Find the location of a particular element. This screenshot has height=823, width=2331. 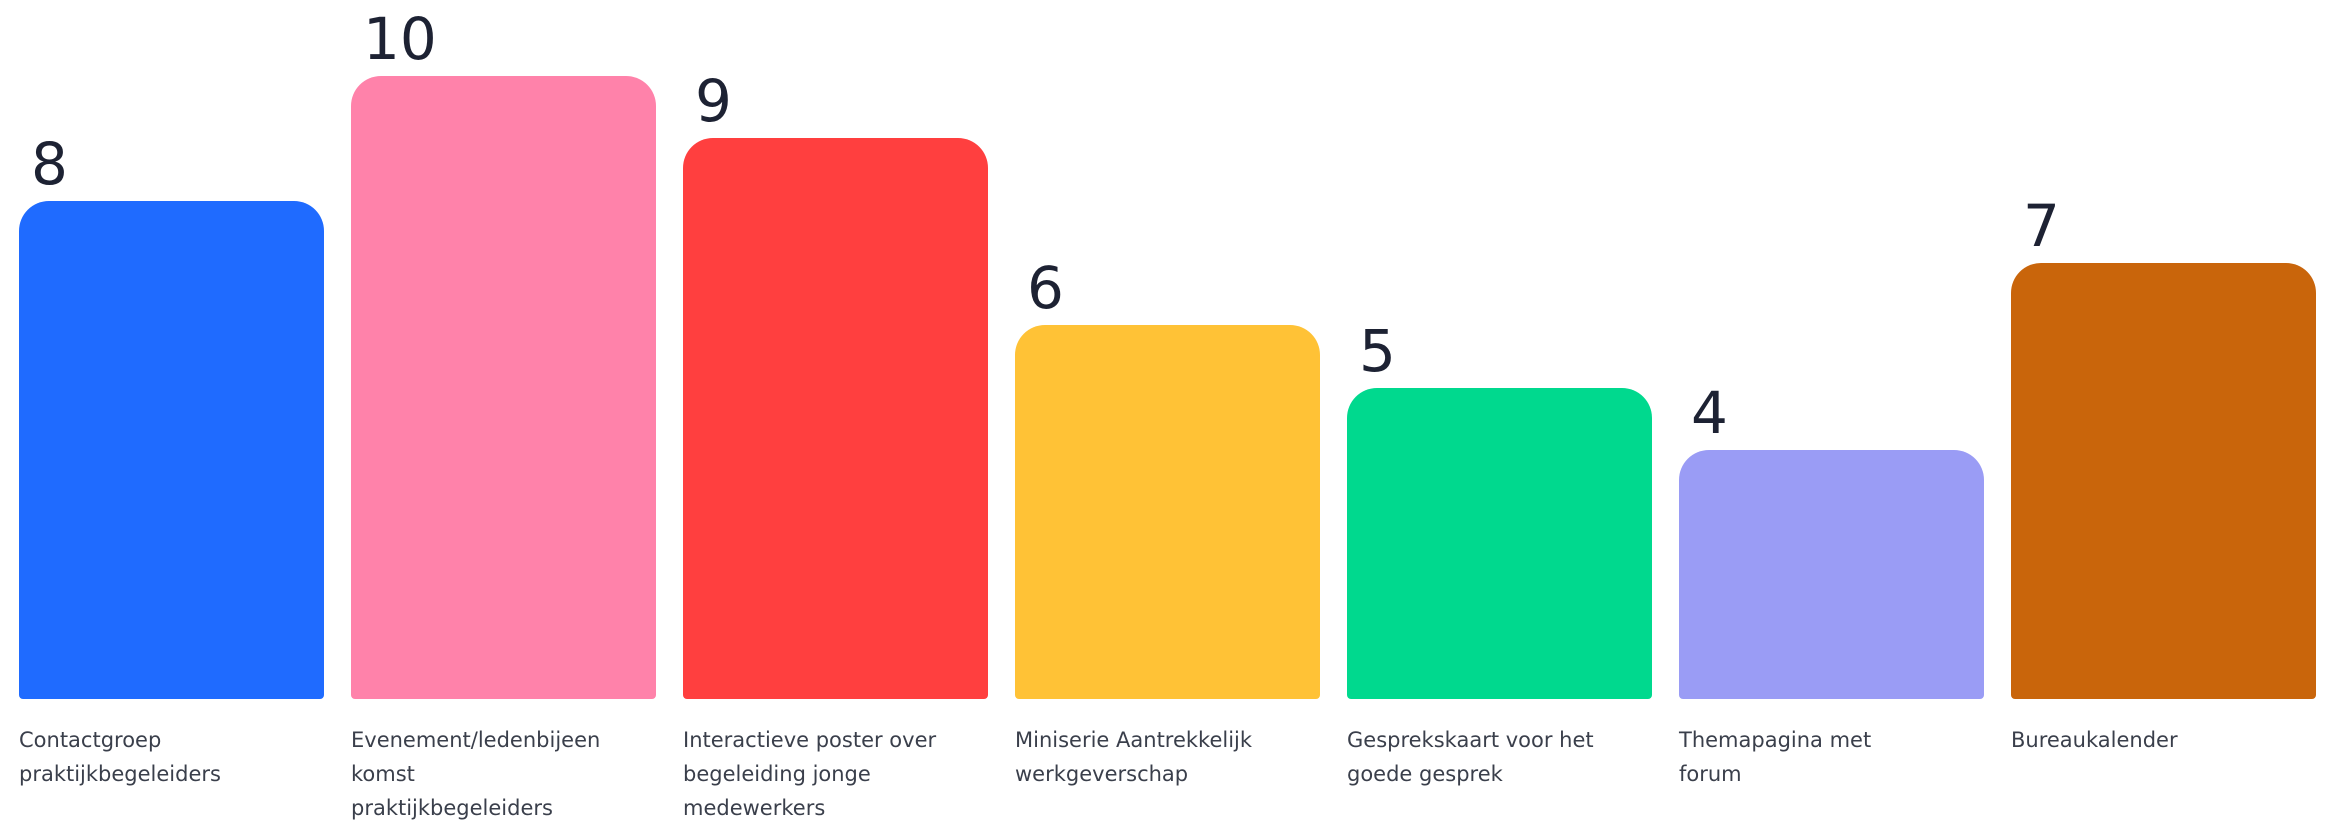

category-label: Miniserie Aantrekkelijk werkgeverschap is located at coordinates (1134, 757).